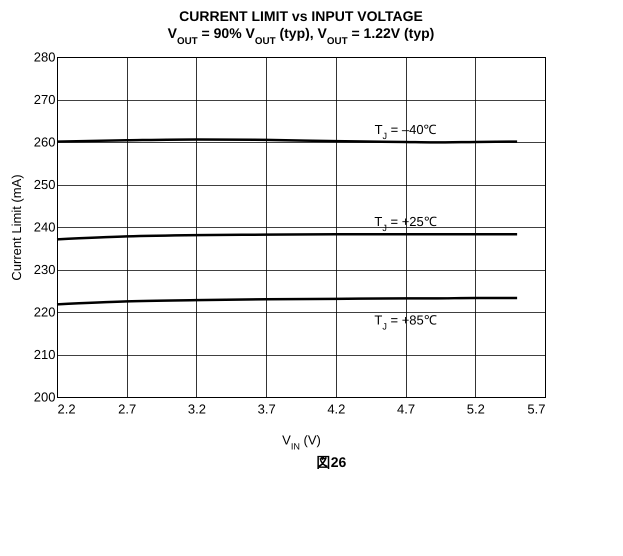 The image size is (623, 556). I want to click on y-tick-label: 260, so click(45, 142).